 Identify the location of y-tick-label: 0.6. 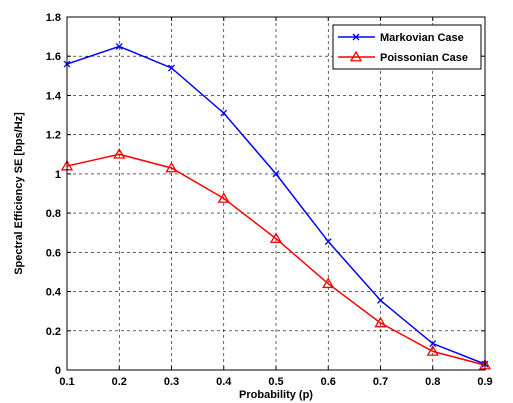
(53, 253).